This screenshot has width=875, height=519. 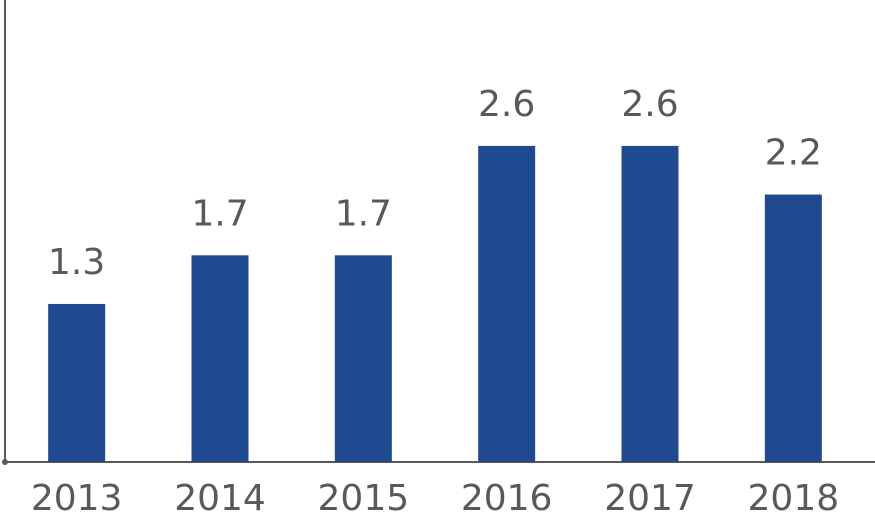 What do you see at coordinates (77, 498) in the screenshot?
I see `x-tick-label: 2013` at bounding box center [77, 498].